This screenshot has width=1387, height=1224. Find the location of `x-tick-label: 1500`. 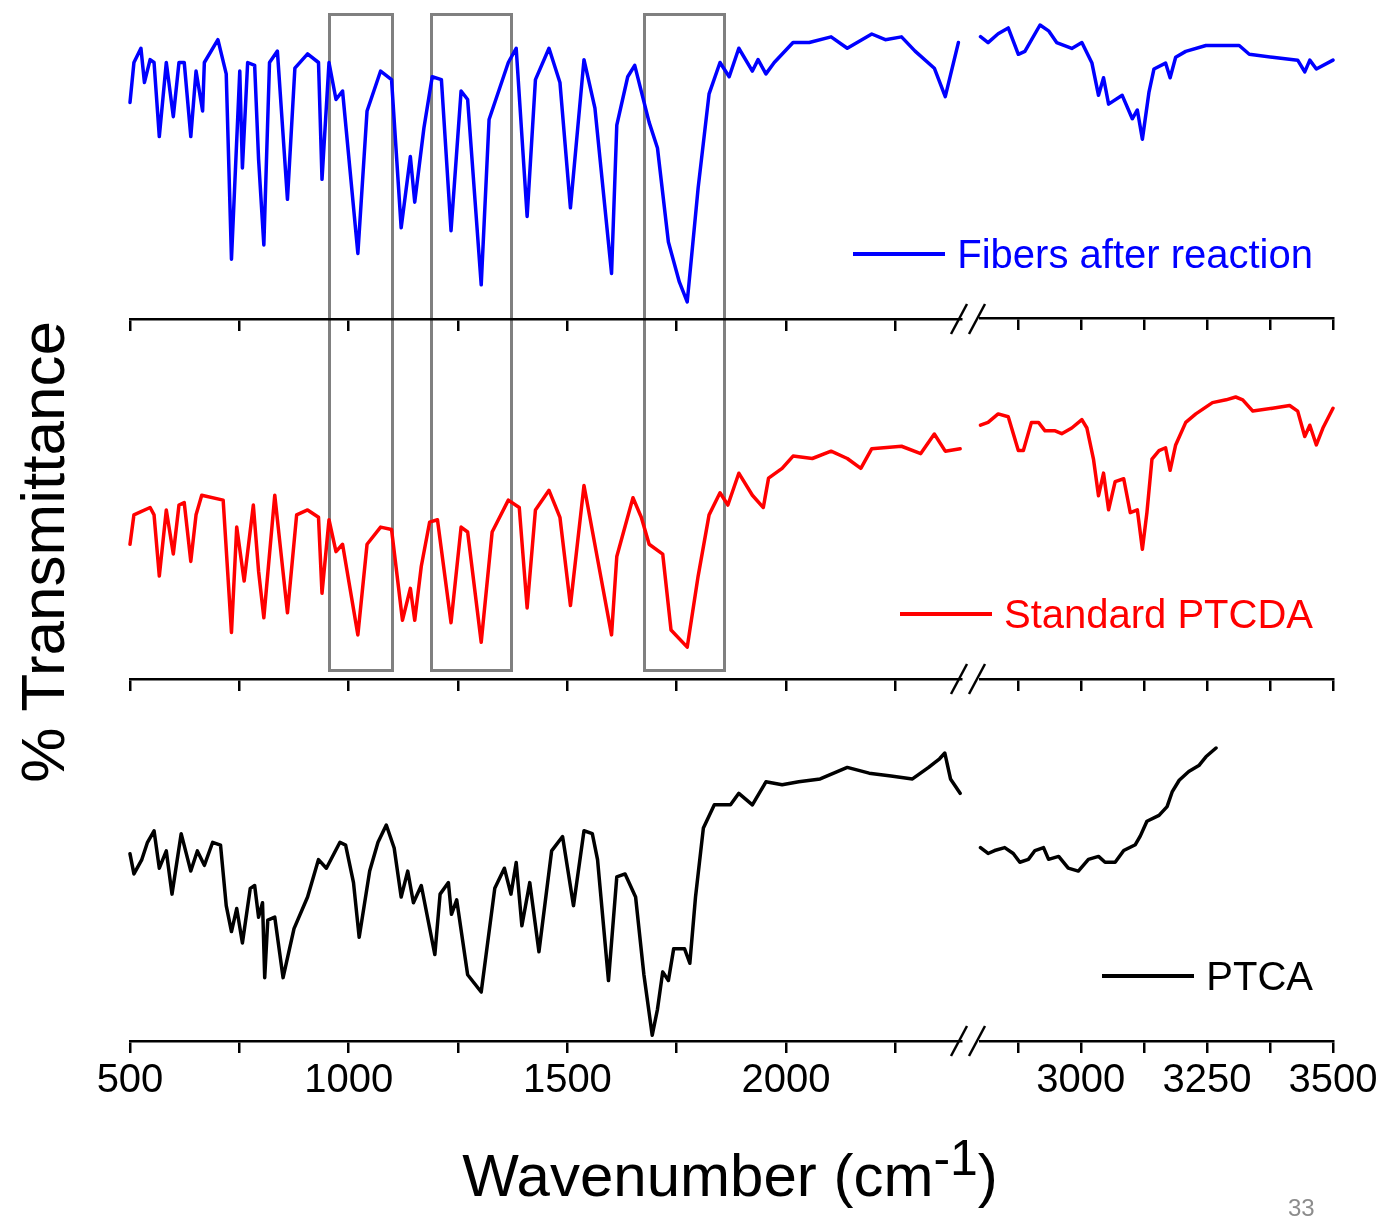

x-tick-label: 1500 is located at coordinates (567, 1078).